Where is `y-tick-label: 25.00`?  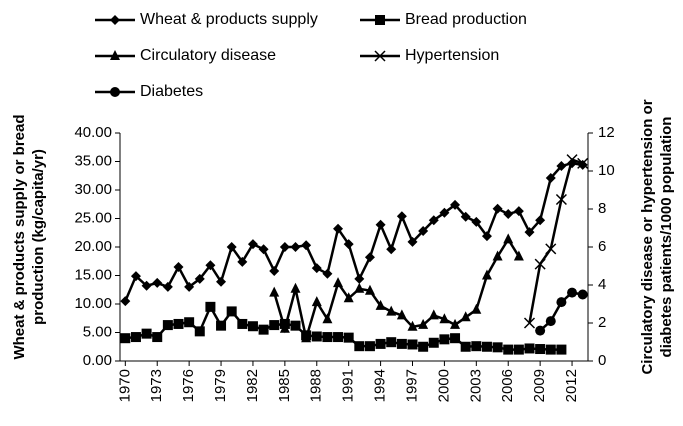
y-tick-label: 25.00 is located at coordinates (93, 217).